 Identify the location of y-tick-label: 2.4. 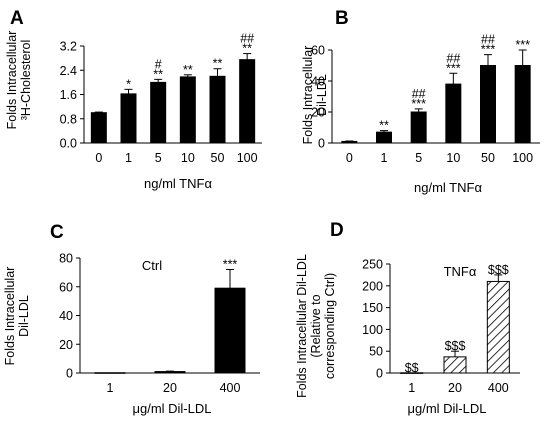
(68, 71).